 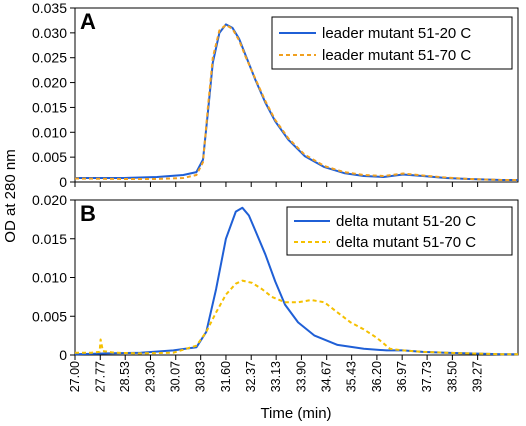 I want to click on x-tick-label: 27.00, so click(x=75, y=376).